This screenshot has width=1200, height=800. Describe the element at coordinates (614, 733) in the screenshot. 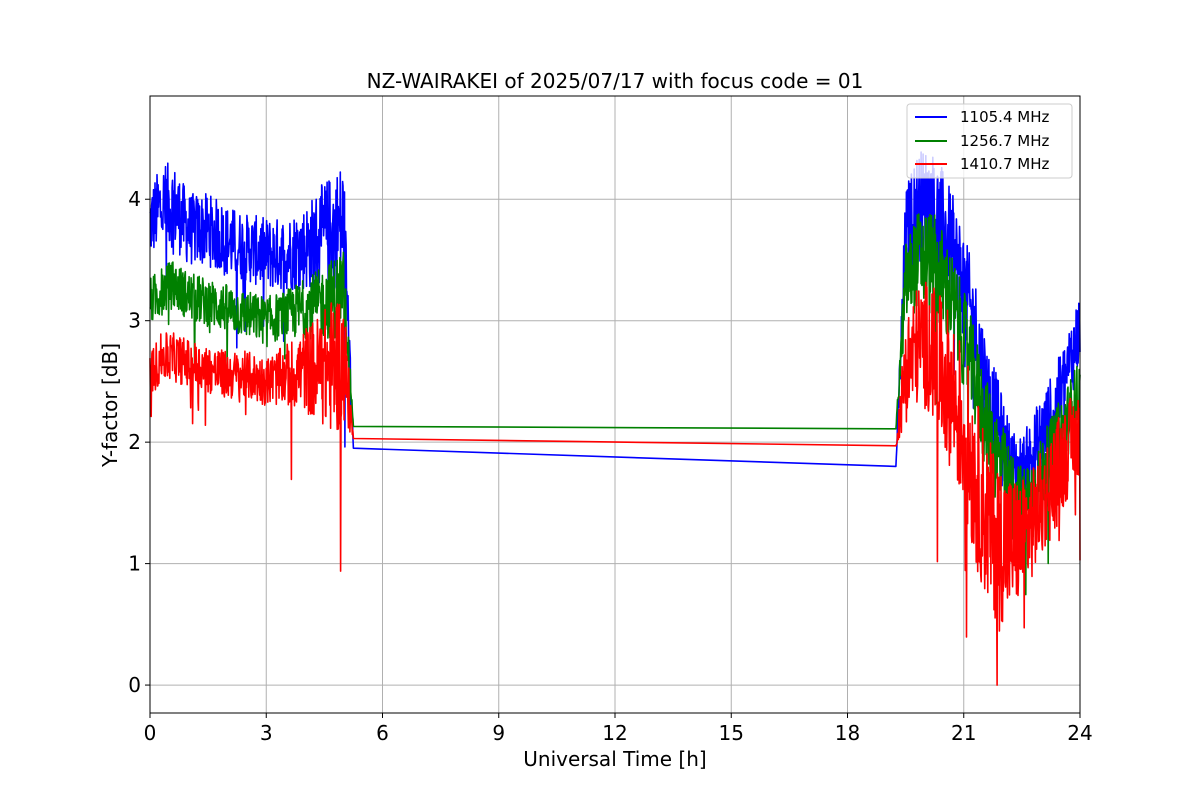

I see `x-tick-label: 12` at that location.